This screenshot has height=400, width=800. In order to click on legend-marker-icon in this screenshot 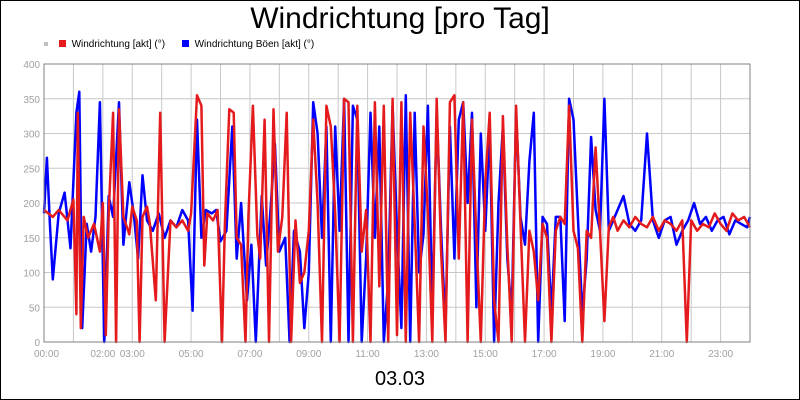, I will do `click(46, 44)`.